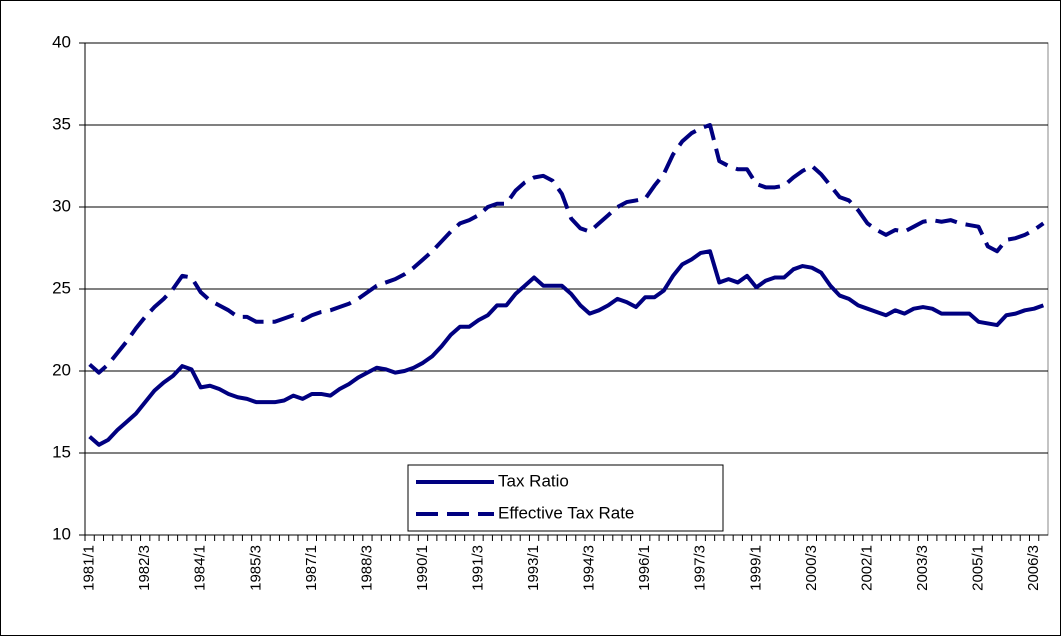 This screenshot has width=1061, height=636. Describe the element at coordinates (1033, 568) in the screenshot. I see `x-tick-label: 2006/3` at that location.